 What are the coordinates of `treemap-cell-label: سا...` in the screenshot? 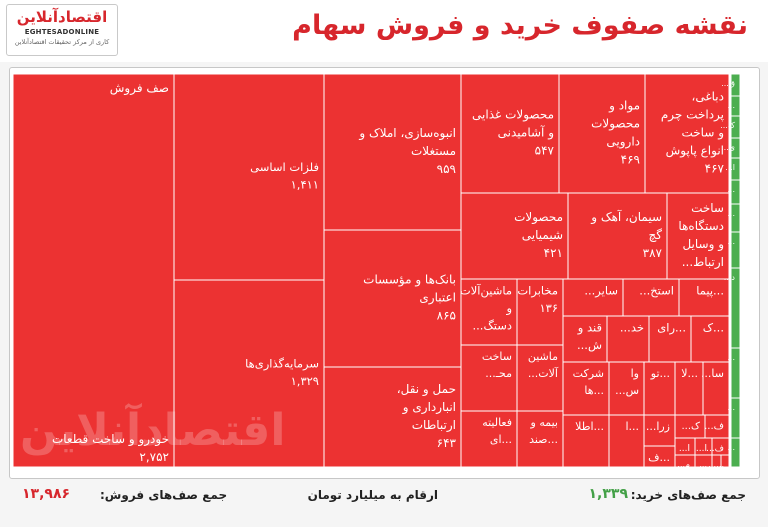 It's located at (712, 373).